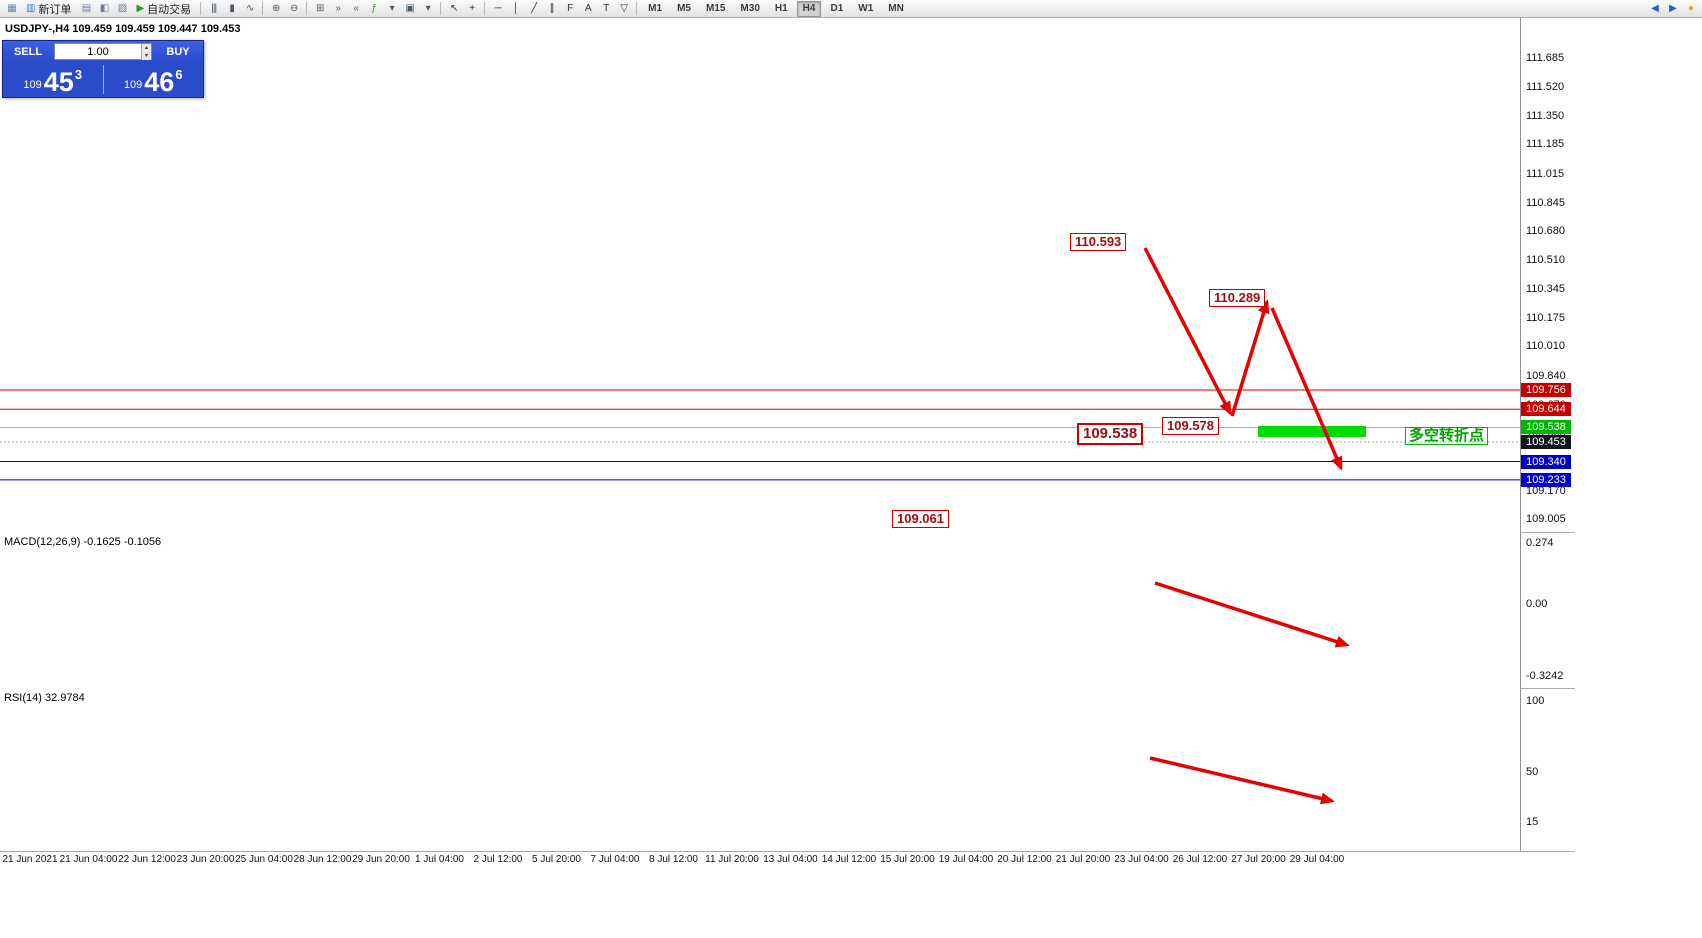 This screenshot has width=1702, height=938. Describe the element at coordinates (409, 8) in the screenshot. I see `templates-icon: ▣` at that location.